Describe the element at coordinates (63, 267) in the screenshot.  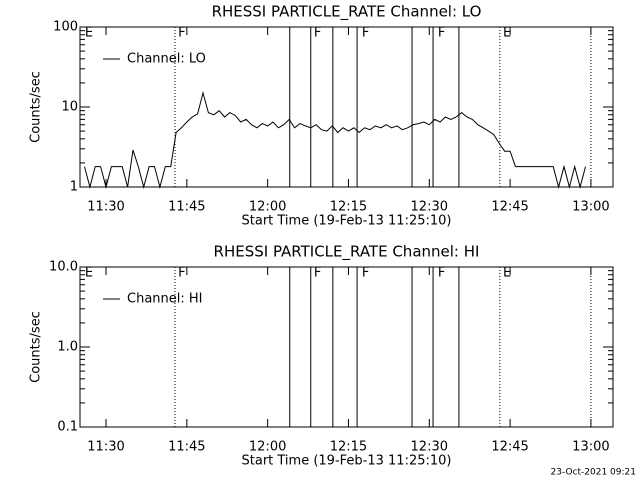
I see `y-tick-label: 10.0` at that location.